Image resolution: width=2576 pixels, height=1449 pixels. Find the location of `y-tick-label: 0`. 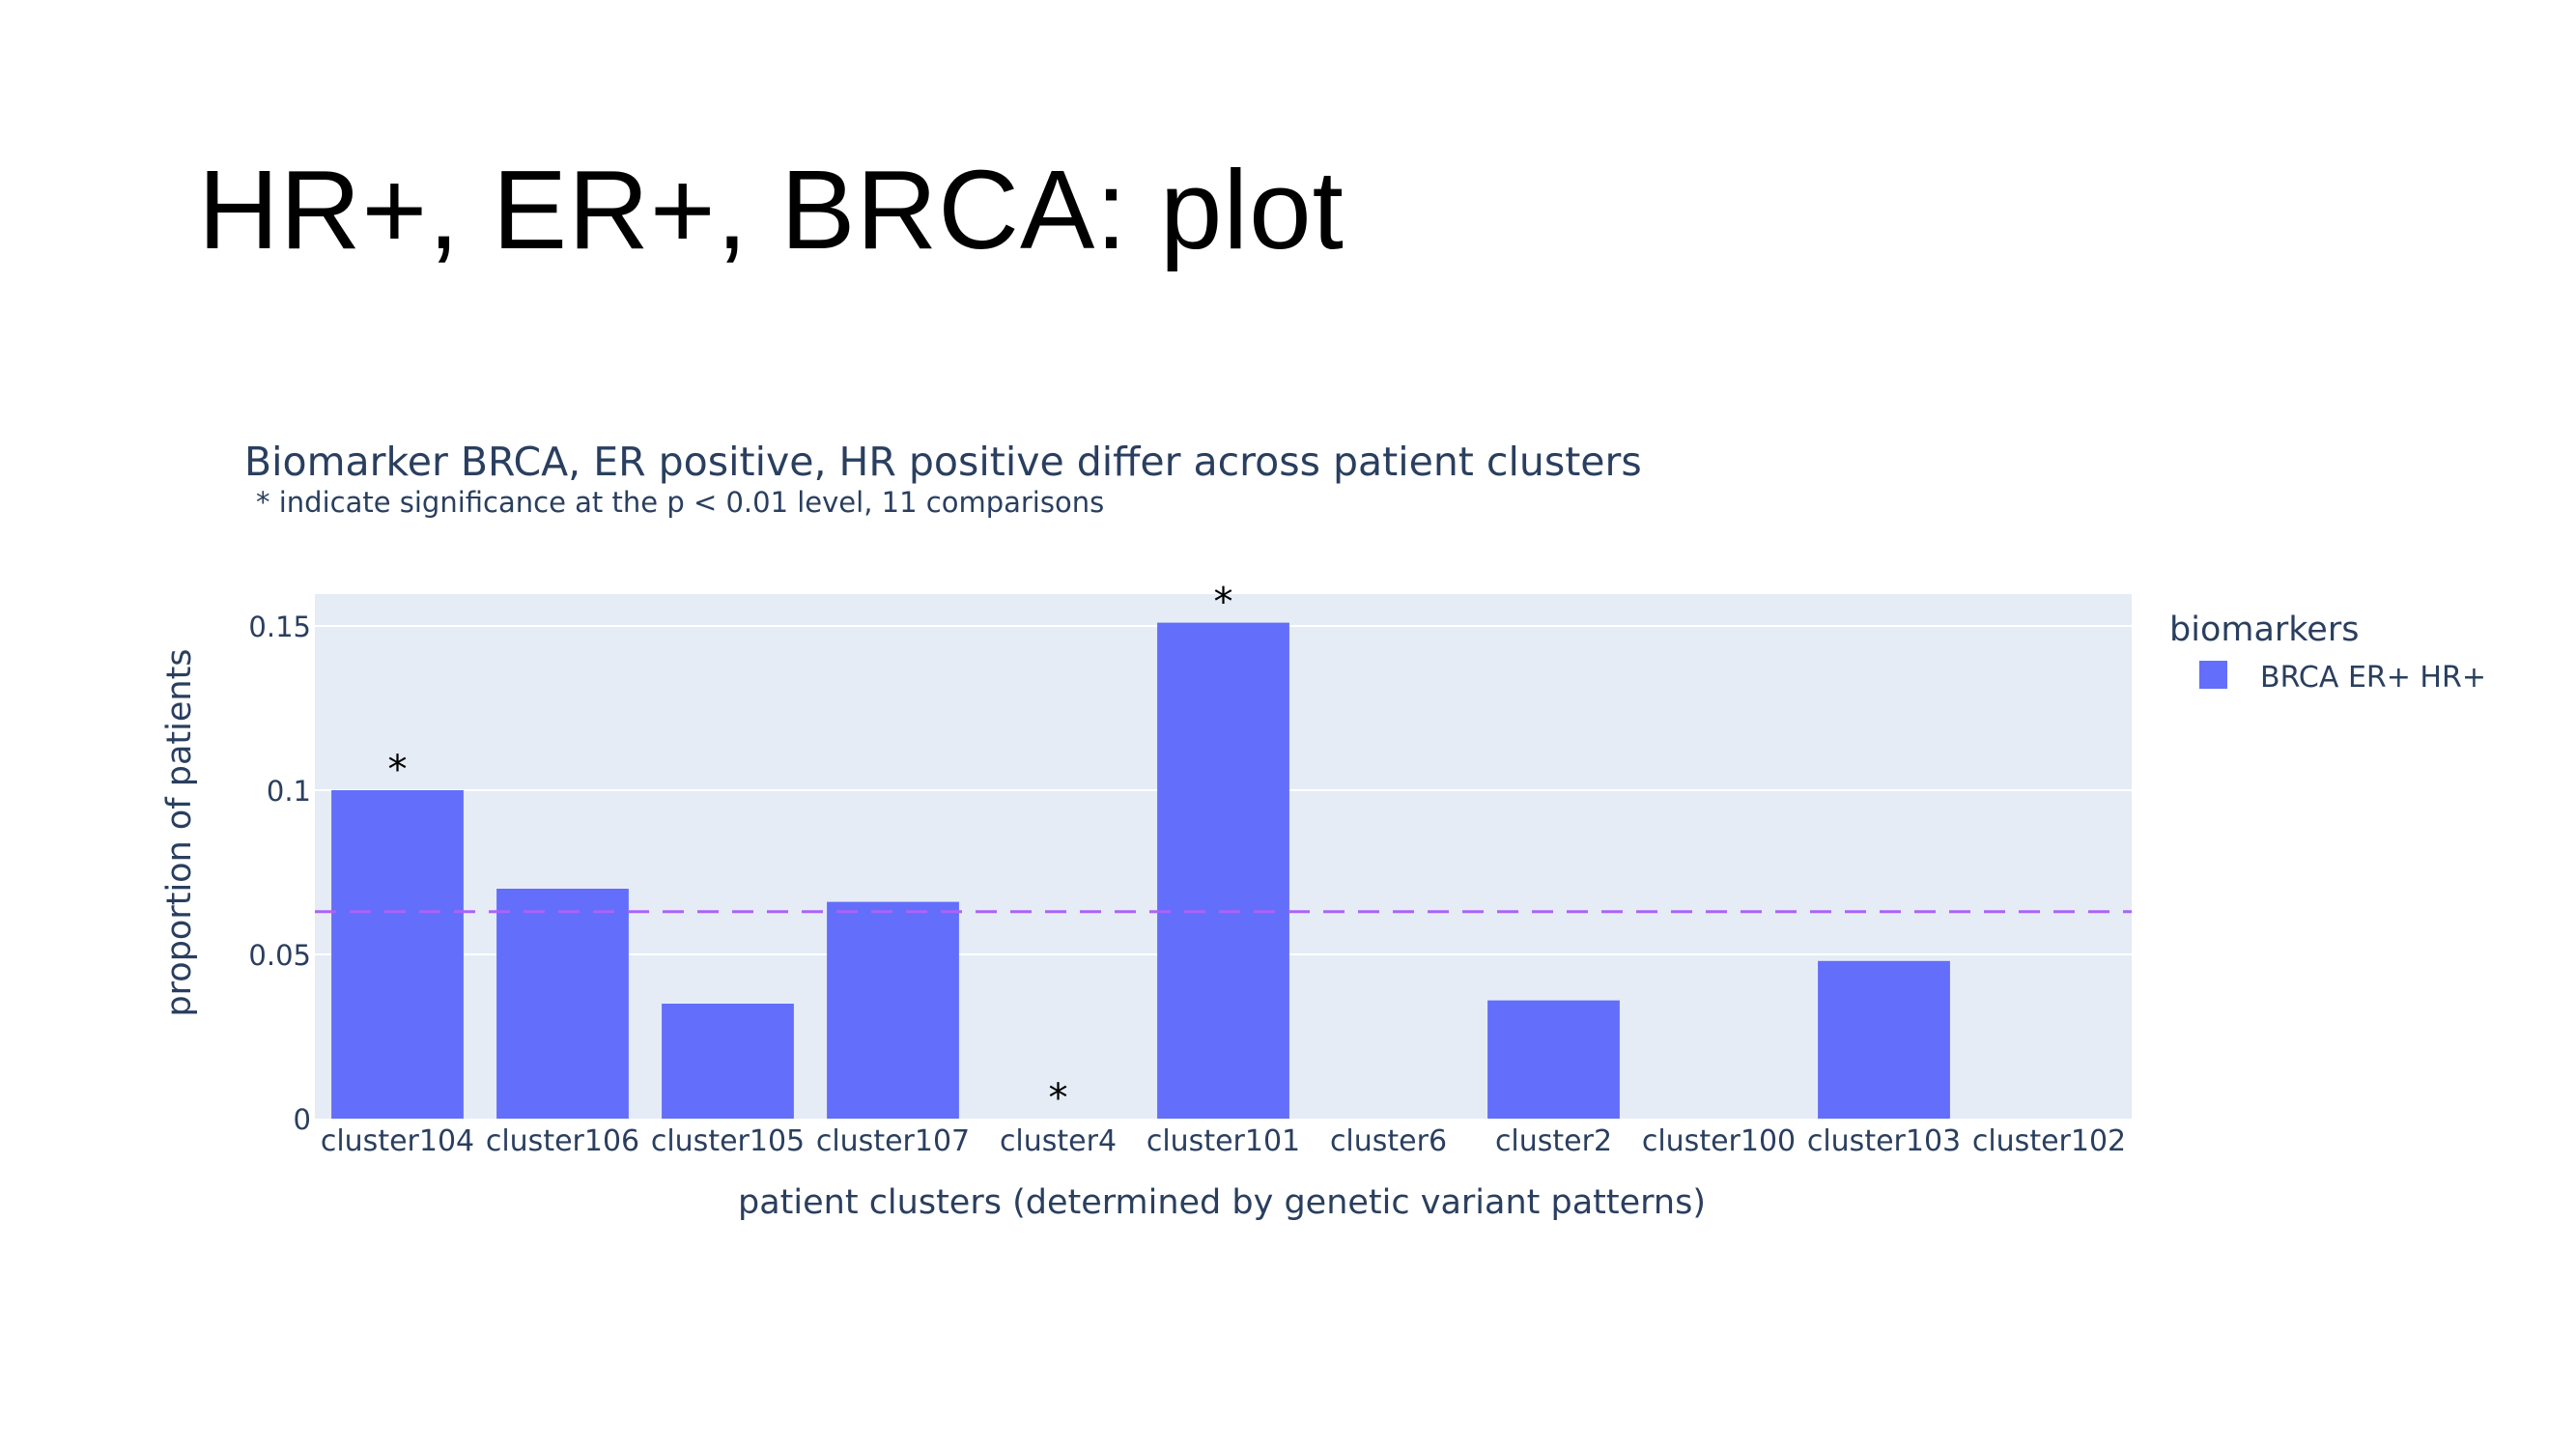

y-tick-label: 0 is located at coordinates (302, 1119).